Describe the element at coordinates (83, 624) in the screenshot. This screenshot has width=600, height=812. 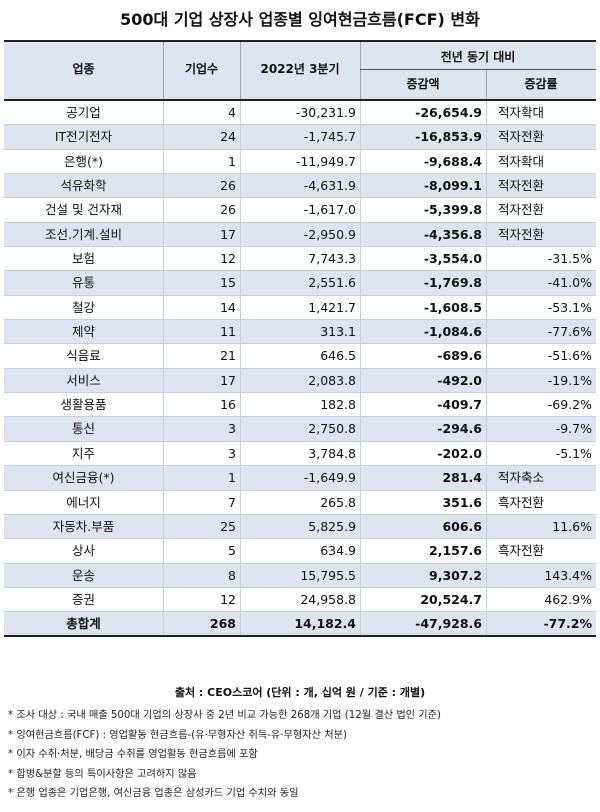
I see `sector-cell: 총합계` at that location.